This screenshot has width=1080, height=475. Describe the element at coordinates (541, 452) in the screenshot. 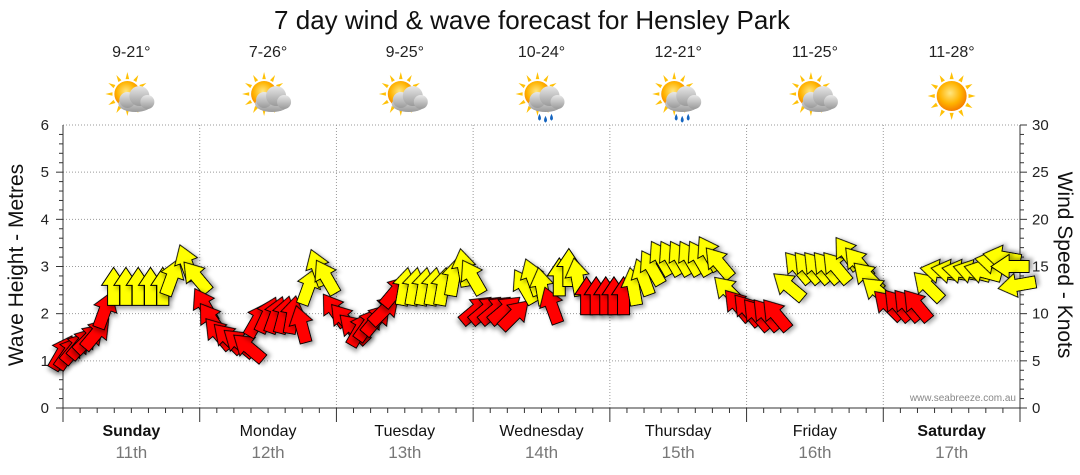

I see `day-date-label: 14th` at that location.